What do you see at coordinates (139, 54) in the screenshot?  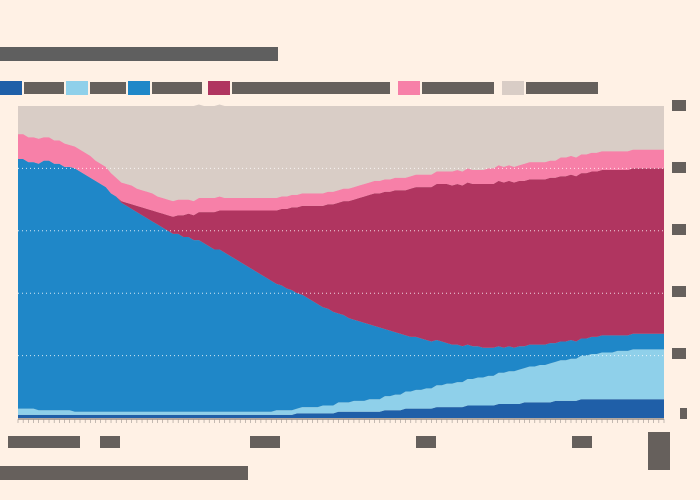 I see `chart-title-placeholder` at bounding box center [139, 54].